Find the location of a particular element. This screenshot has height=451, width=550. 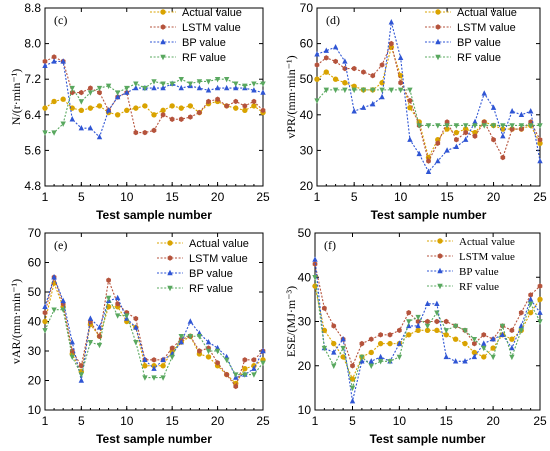

x-axis-label: Test sample number is located at coordinates (154, 439).